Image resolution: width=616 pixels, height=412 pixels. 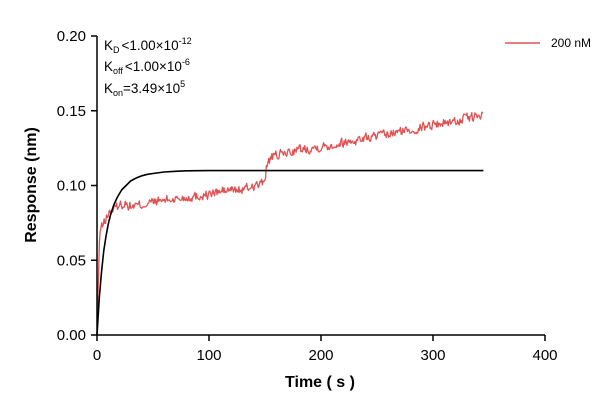 I want to click on x-tick-label: 300, so click(x=432, y=355).